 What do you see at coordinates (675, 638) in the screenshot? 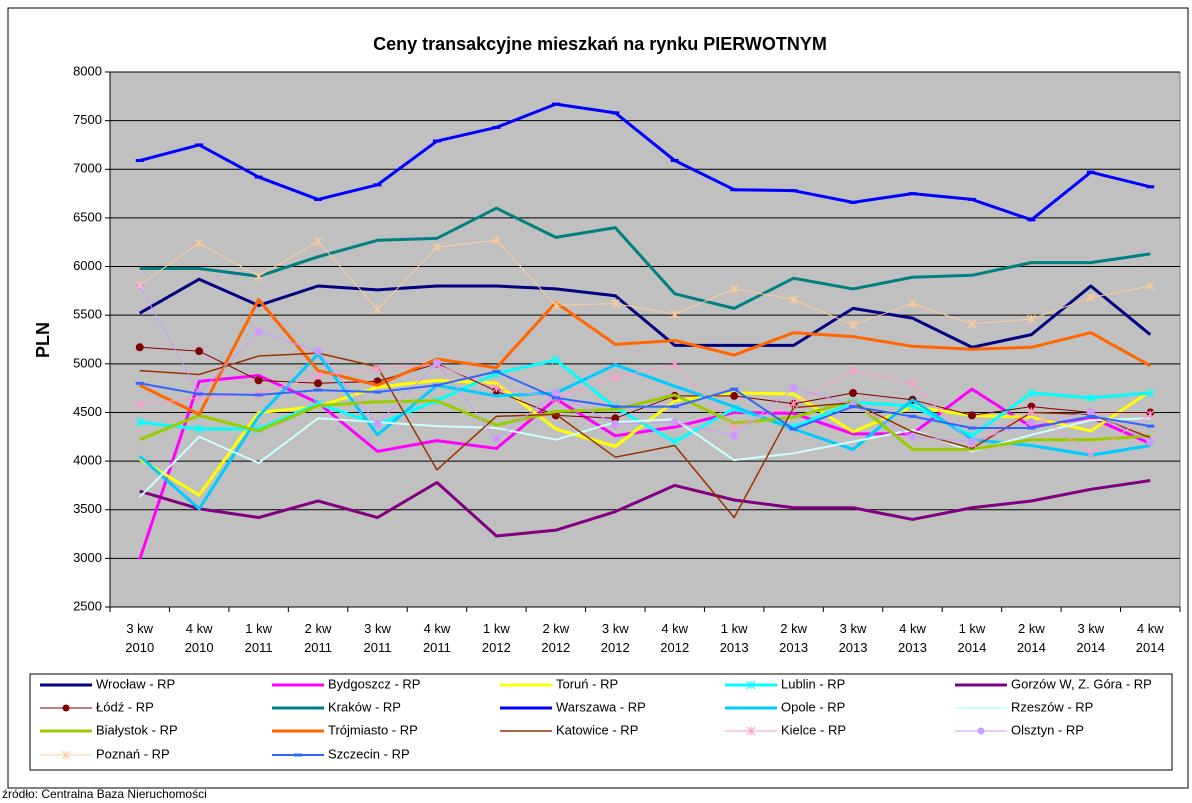
I see `x-tick-label: 4 kw 2012` at bounding box center [675, 638].